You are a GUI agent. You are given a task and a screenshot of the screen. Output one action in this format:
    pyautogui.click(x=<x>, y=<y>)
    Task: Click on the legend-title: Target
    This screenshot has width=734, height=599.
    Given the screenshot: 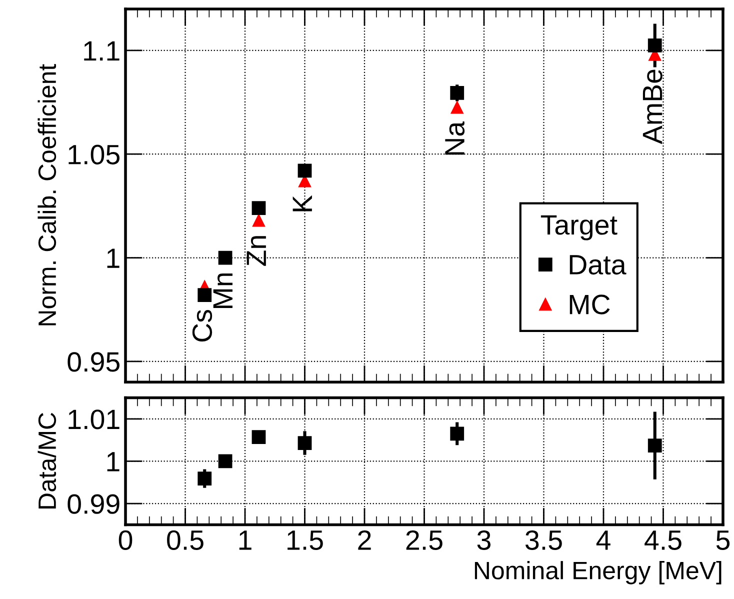 What is the action you would take?
    pyautogui.click(x=579, y=227)
    